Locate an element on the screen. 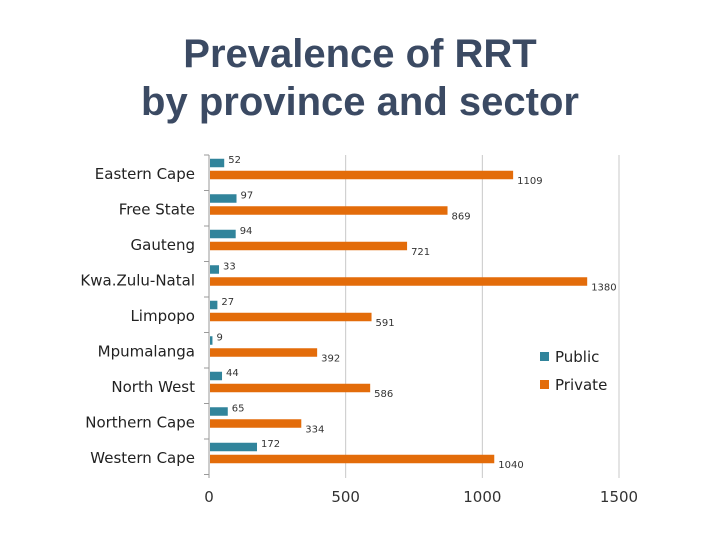  x-tick-label: 1500 is located at coordinates (619, 497).